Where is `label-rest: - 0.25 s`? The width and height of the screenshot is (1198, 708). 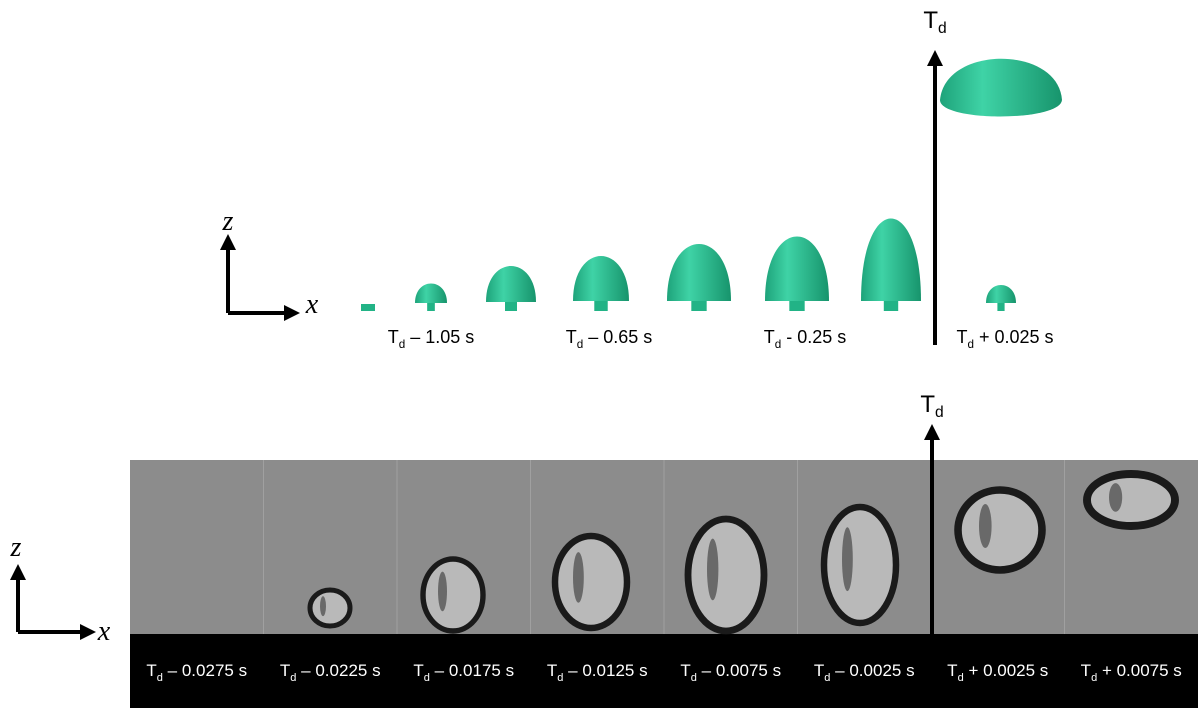 label-rest: - 0.25 s is located at coordinates (813, 337).